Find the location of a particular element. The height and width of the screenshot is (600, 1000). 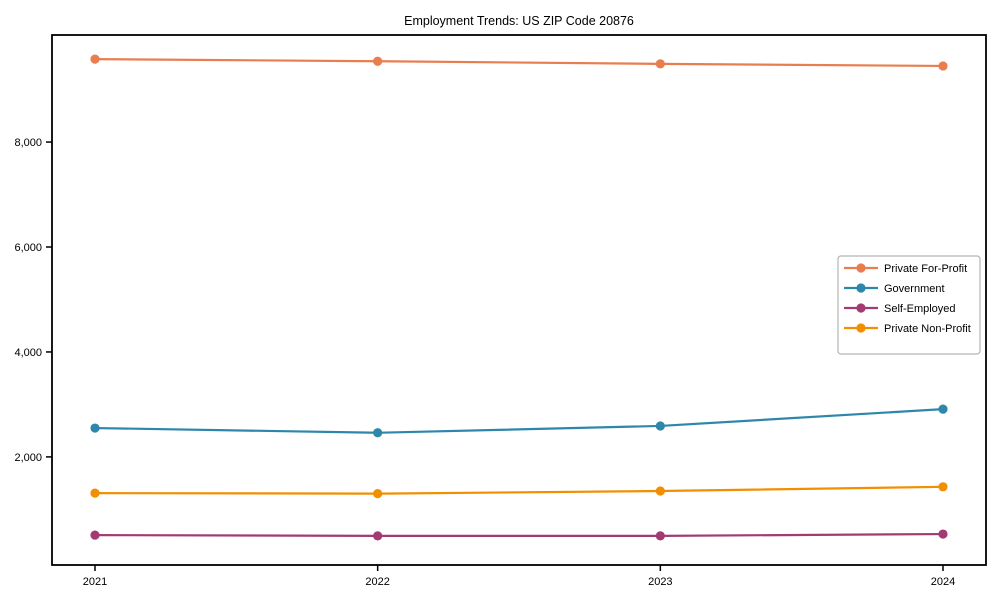

data-point-private-non-profit-2024 is located at coordinates (943, 487).